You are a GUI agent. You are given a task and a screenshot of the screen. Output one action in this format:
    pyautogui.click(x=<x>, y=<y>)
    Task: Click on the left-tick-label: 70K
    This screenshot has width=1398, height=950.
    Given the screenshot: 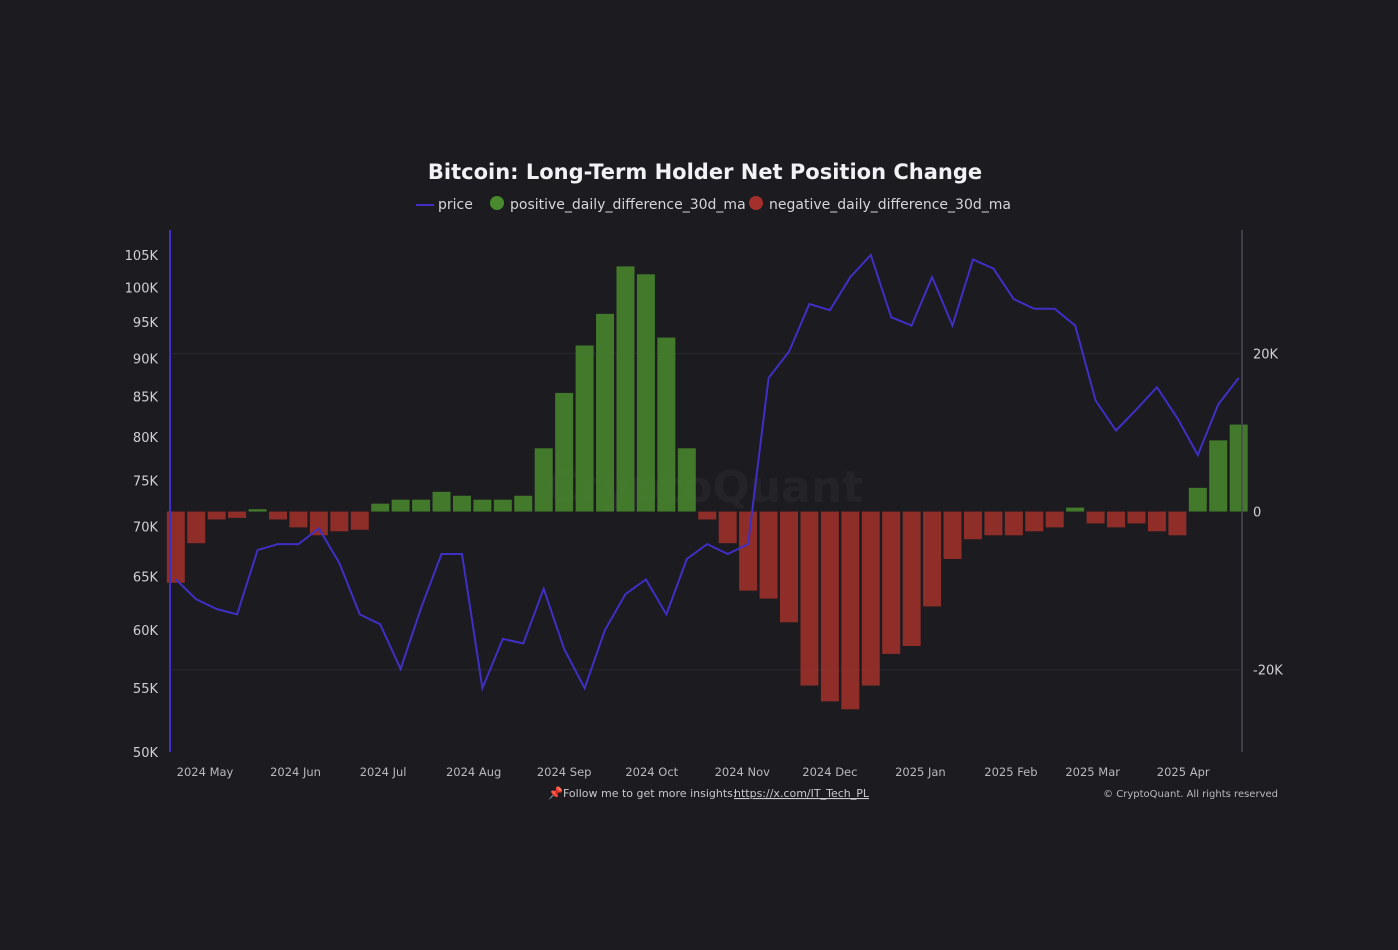 What is the action you would take?
    pyautogui.click(x=146, y=528)
    